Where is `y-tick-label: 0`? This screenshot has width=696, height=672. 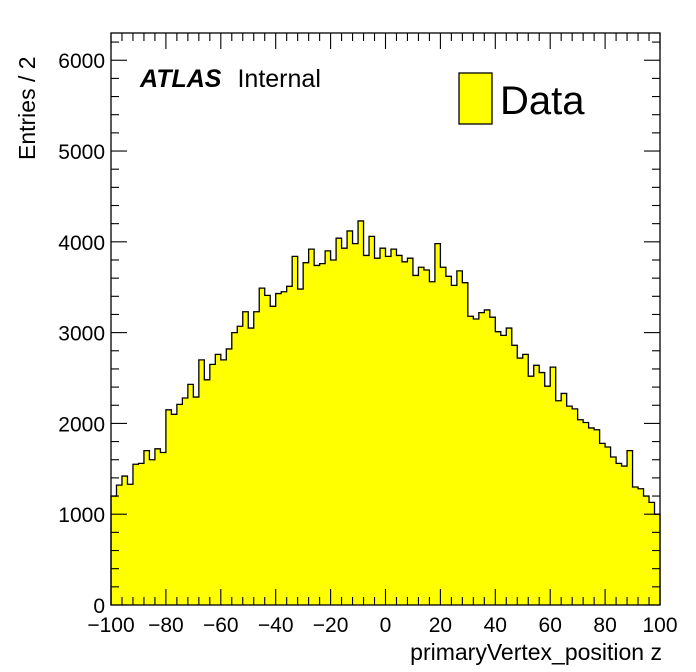
y-tick-label: 0 is located at coordinates (99, 606).